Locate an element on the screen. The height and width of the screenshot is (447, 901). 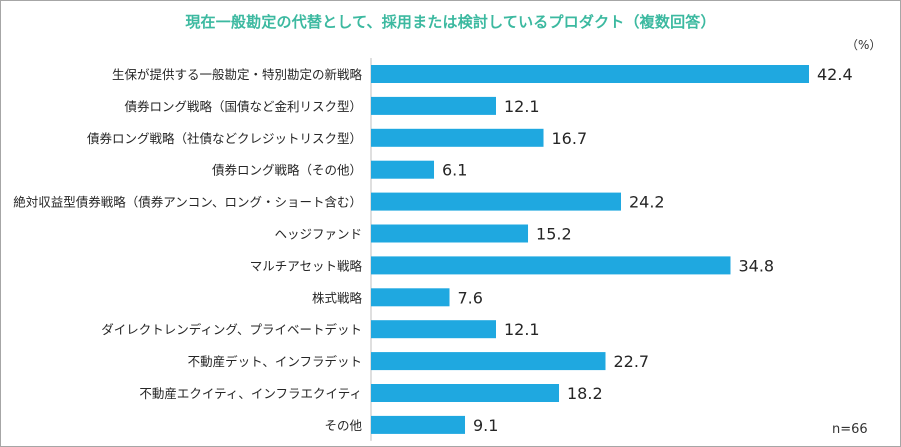
category-label: ダイレクトレンディング、プライベートデット is located at coordinates (231, 329).